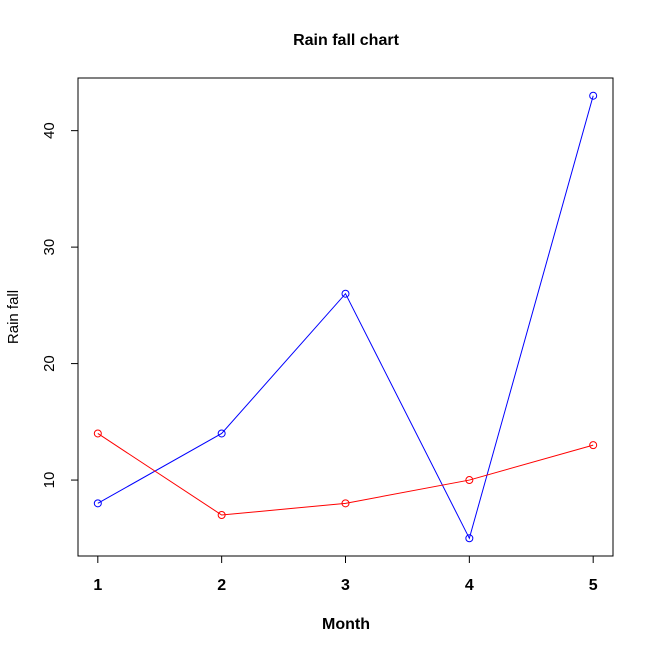  What do you see at coordinates (49, 363) in the screenshot?
I see `y-tick-label: 20` at bounding box center [49, 363].